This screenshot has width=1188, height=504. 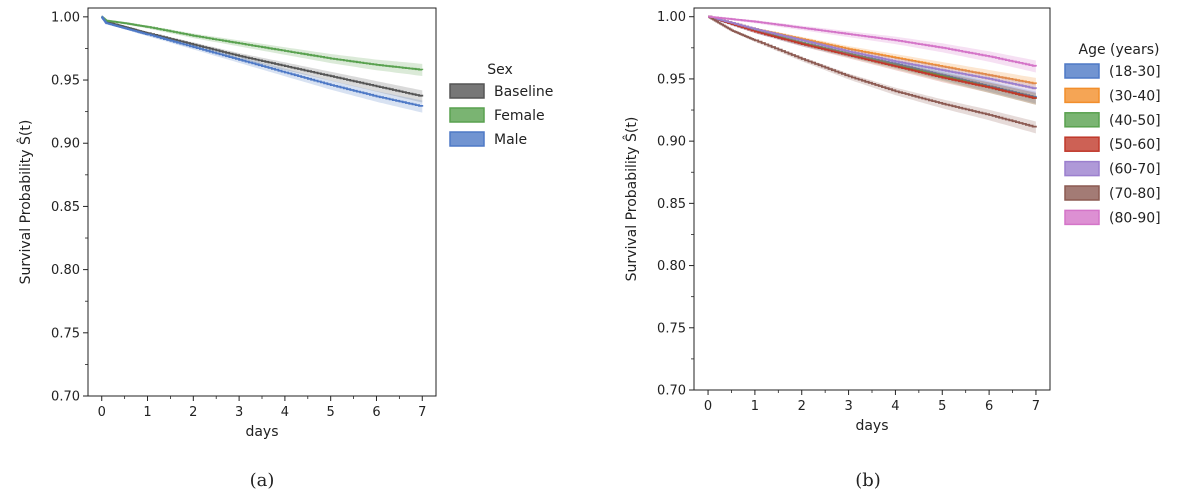 I want to click on legend-label: Female, so click(x=519, y=116).